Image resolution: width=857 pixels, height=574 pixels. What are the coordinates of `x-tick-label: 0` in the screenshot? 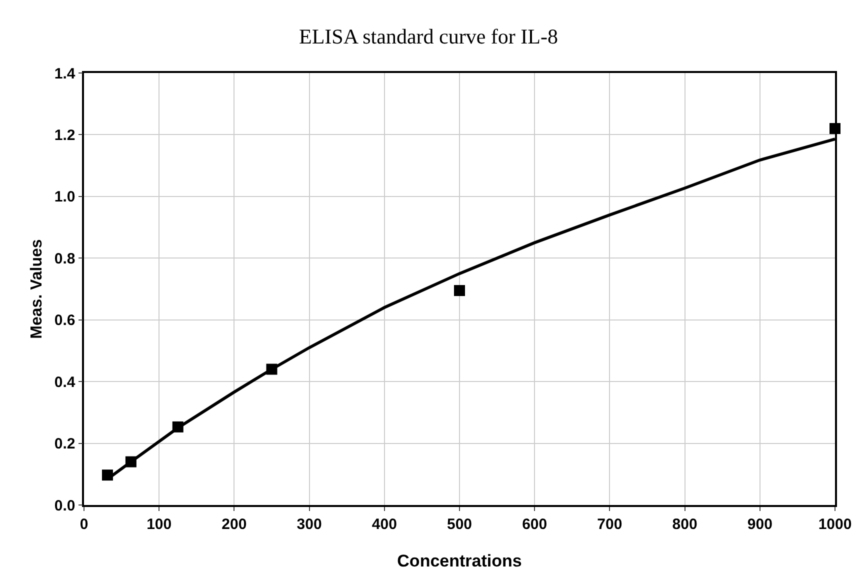 It's located at (84, 524).